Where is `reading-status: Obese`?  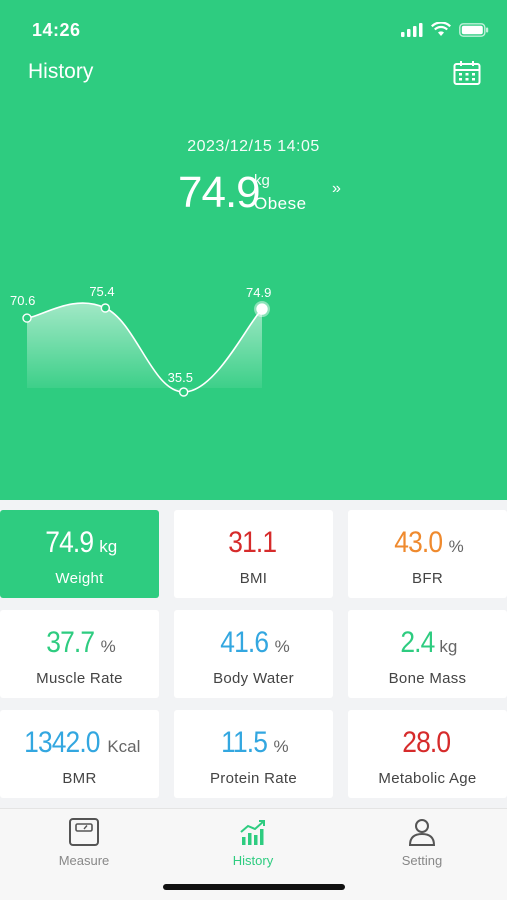 reading-status: Obese is located at coordinates (280, 203).